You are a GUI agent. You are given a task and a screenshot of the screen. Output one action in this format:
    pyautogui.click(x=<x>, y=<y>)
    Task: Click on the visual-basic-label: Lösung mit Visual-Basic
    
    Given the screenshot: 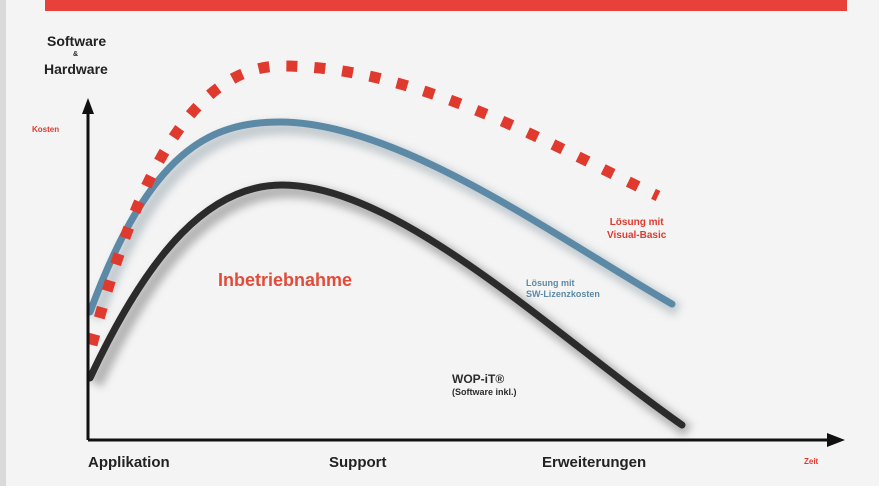 What is the action you would take?
    pyautogui.click(x=636, y=229)
    